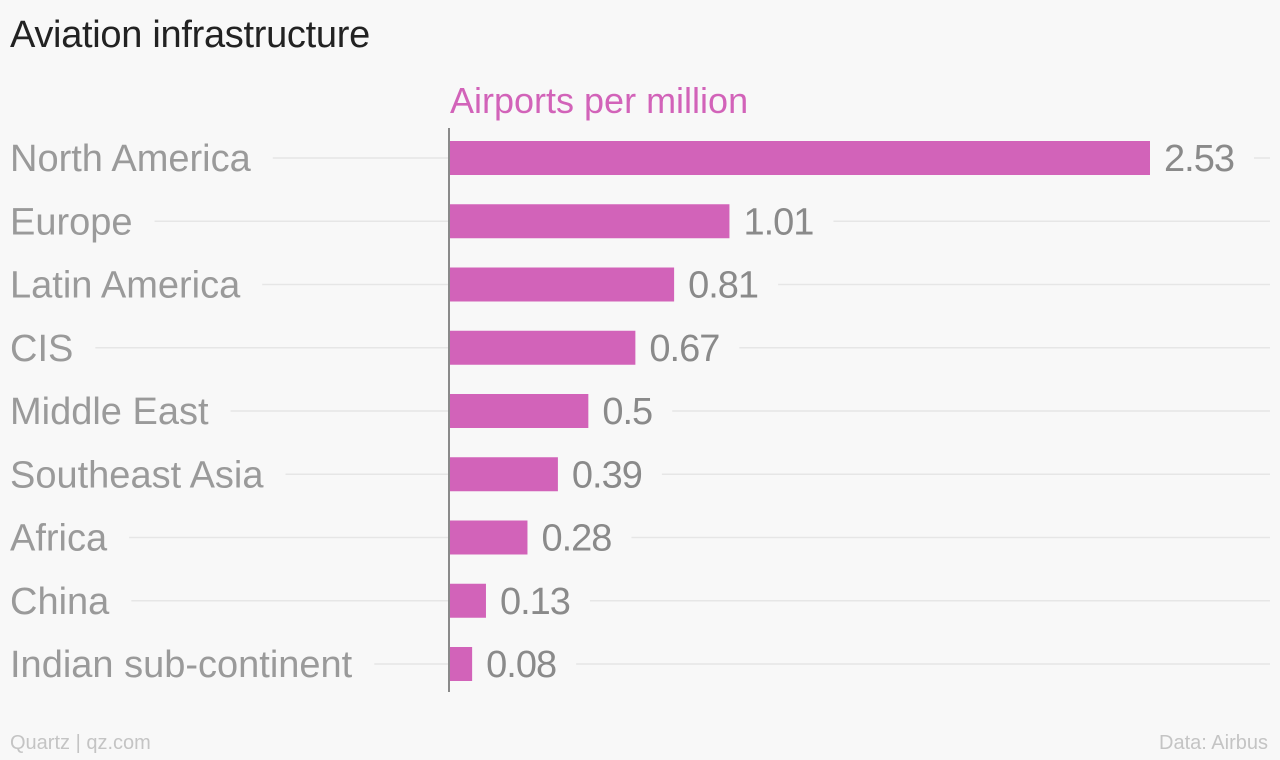  Describe the element at coordinates (131, 159) in the screenshot. I see `category-label: North America` at that location.